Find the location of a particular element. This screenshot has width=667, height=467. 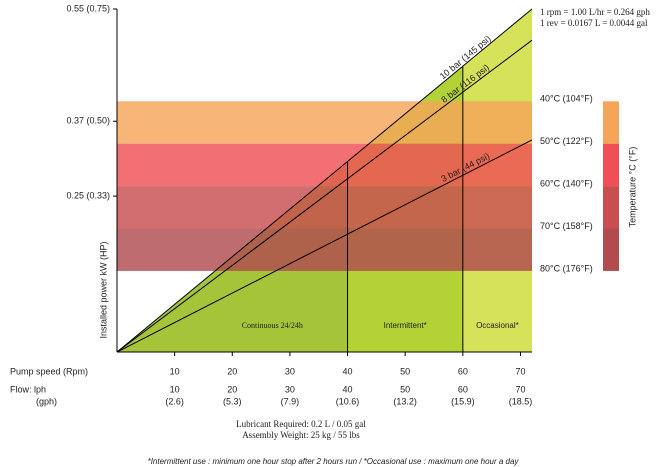

temperature-tick-label: 40°C (104°F) is located at coordinates (566, 99).